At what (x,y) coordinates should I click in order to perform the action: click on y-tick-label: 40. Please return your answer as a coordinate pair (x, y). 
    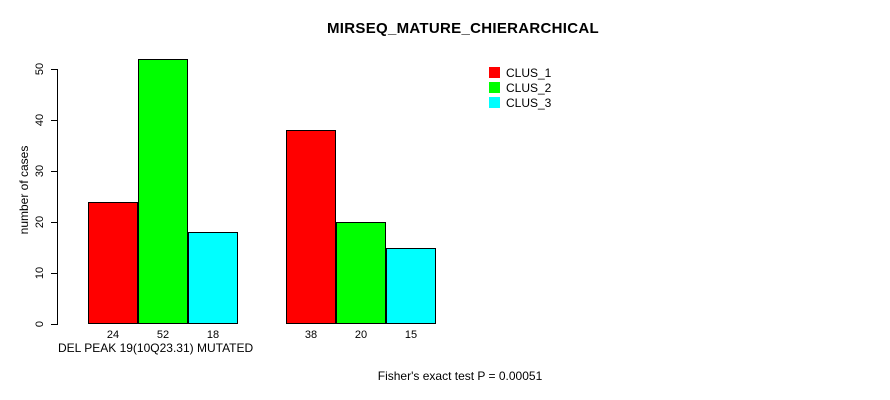
    Looking at the image, I should click on (40, 120).